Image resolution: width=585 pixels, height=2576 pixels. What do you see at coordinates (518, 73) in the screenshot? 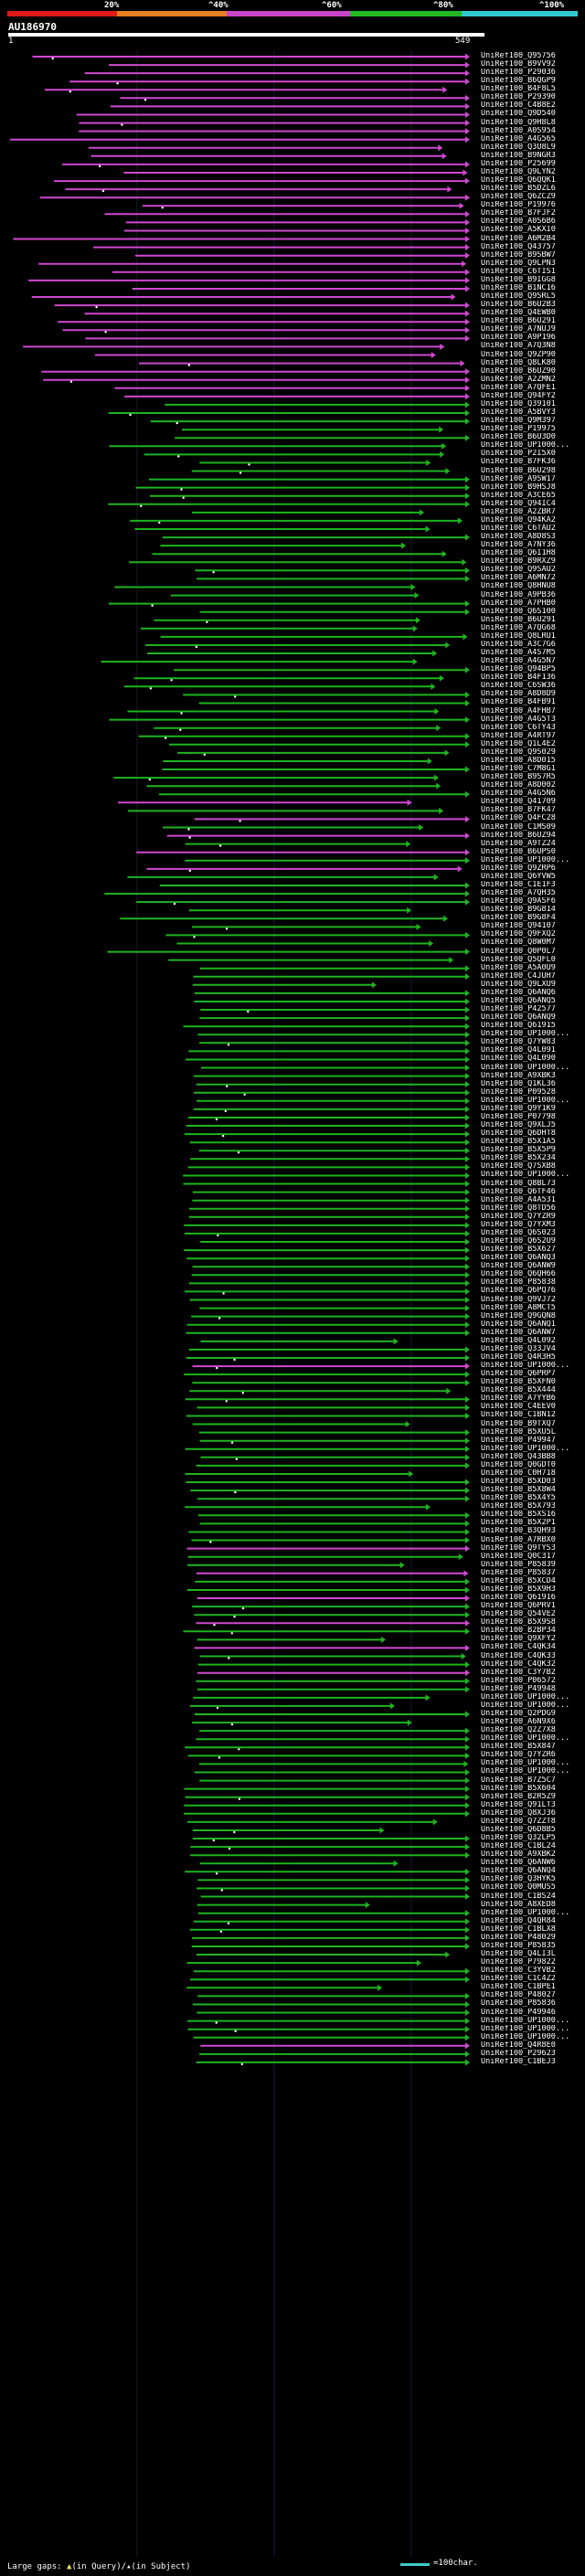
I see `hit-label: UniRef100_P29036` at bounding box center [518, 73].